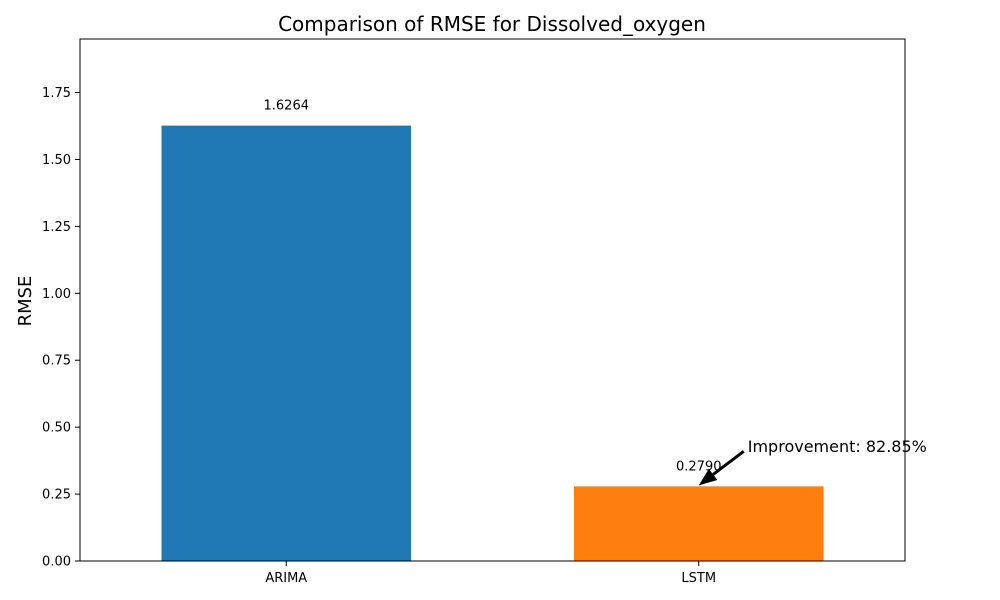  I want to click on y-tick-label: 1.00, so click(56, 294).